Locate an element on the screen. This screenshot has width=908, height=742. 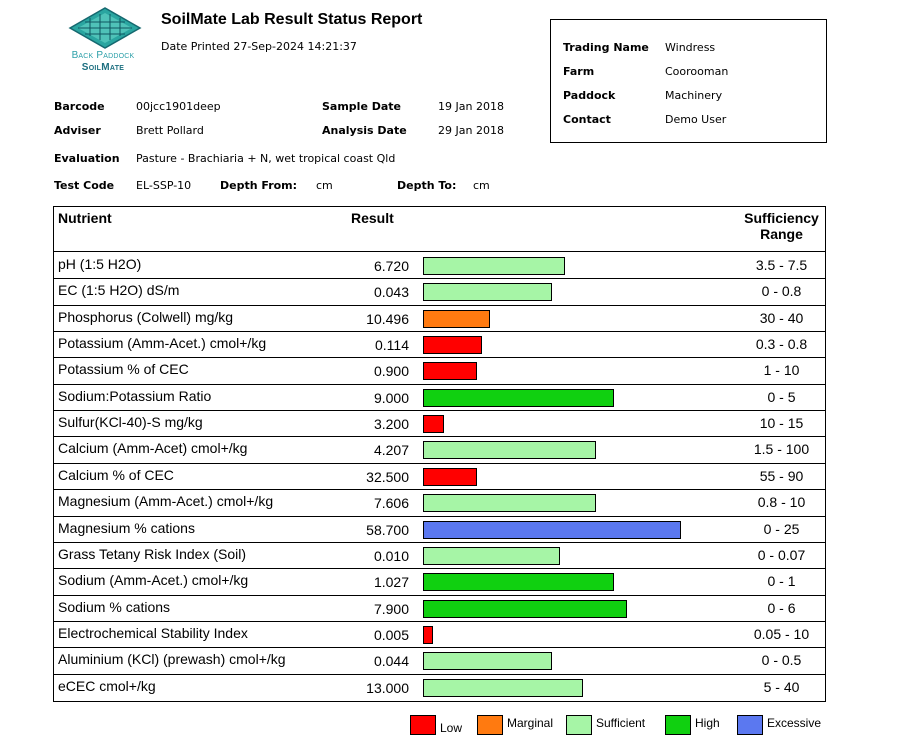
barcode-label: Barcode is located at coordinates (79, 106).